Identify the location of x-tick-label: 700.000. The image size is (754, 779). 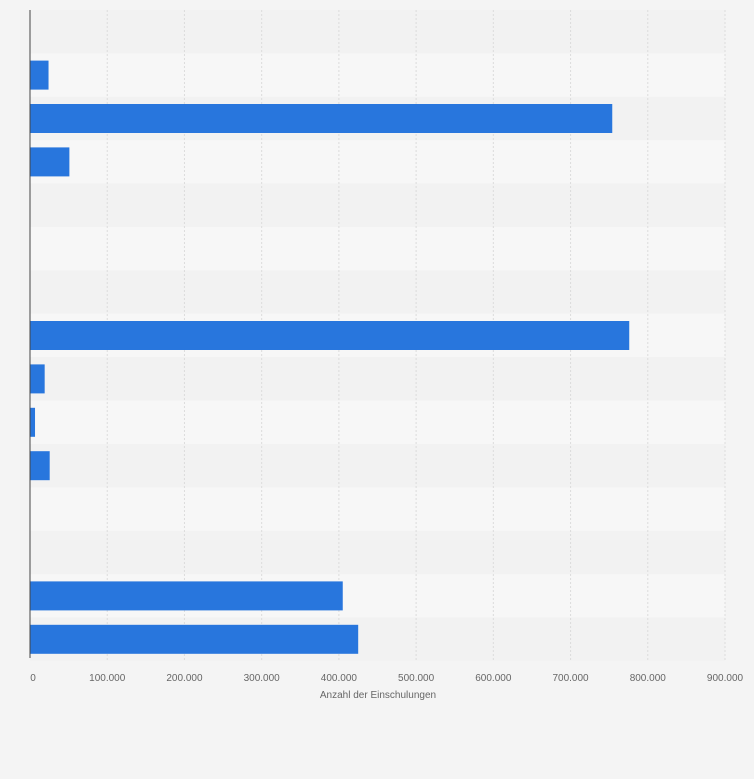
(570, 678).